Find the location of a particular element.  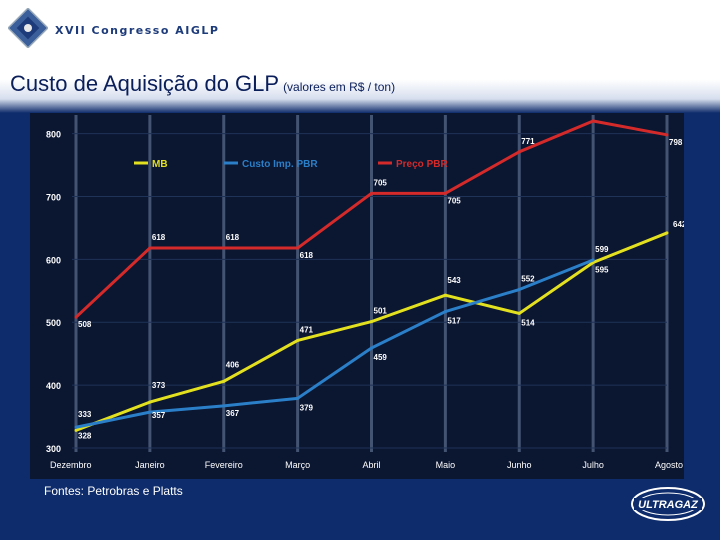

slide-title-text: Custo de Aquisição do GLP is located at coordinates (145, 83).